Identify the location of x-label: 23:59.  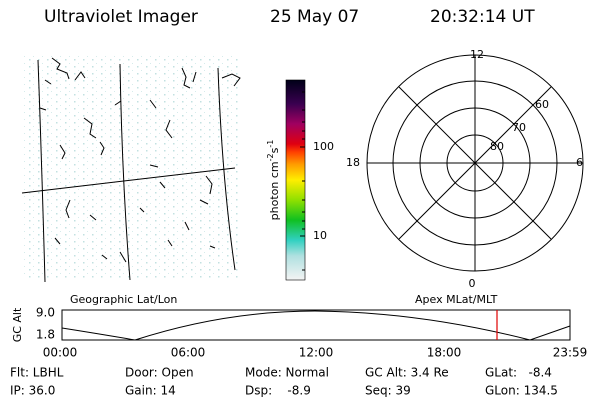
(570, 353).